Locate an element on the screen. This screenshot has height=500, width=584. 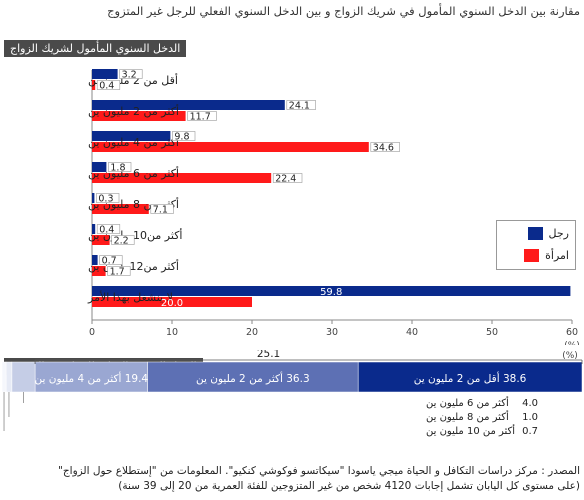
legend-item-men: رجل is located at coordinates (548, 233).